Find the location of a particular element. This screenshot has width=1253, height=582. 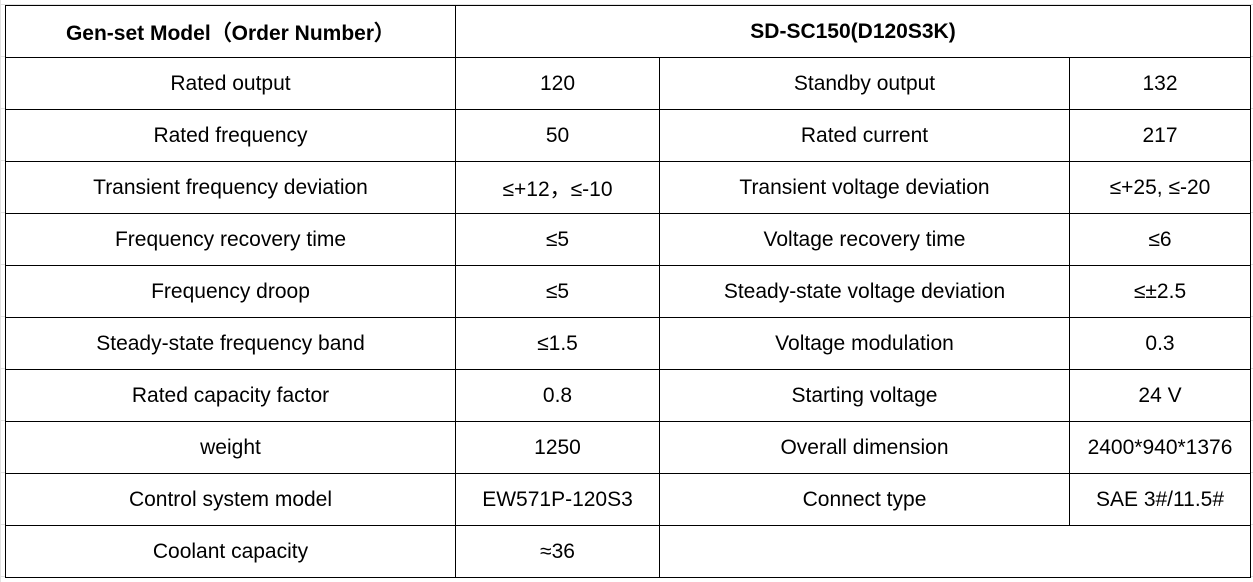

table-cell: ≤6 is located at coordinates (1160, 239).